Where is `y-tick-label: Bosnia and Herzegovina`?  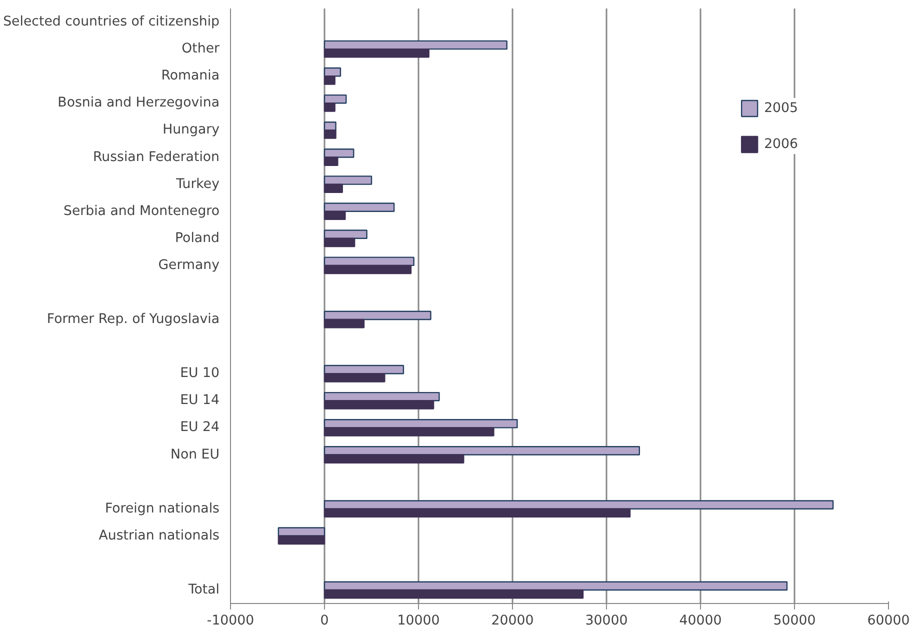
y-tick-label: Bosnia and Herzegovina is located at coordinates (139, 103).